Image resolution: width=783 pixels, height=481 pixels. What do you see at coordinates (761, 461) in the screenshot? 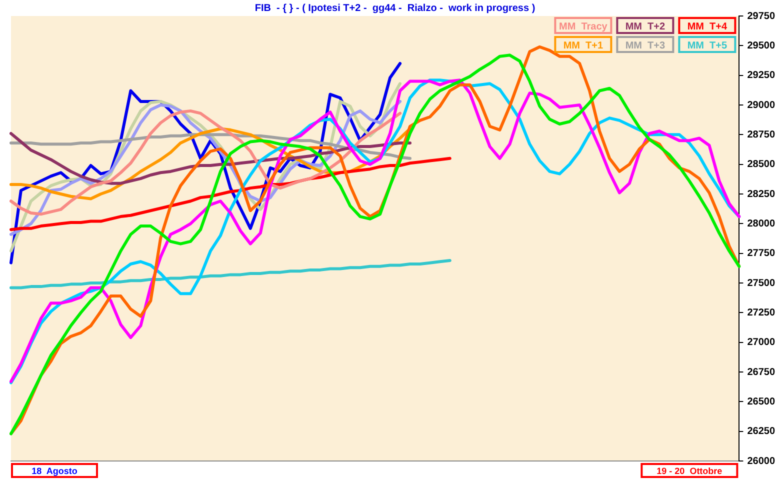
I see `y-tick-label: 26000` at bounding box center [761, 461].